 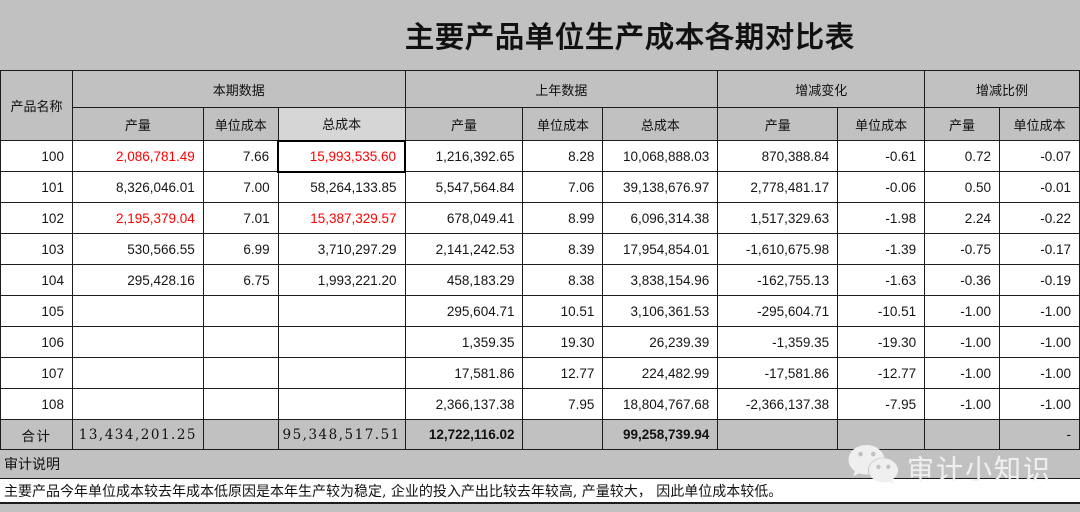 What do you see at coordinates (464, 311) in the screenshot?
I see `value-cell: 295,604.71` at bounding box center [464, 311].